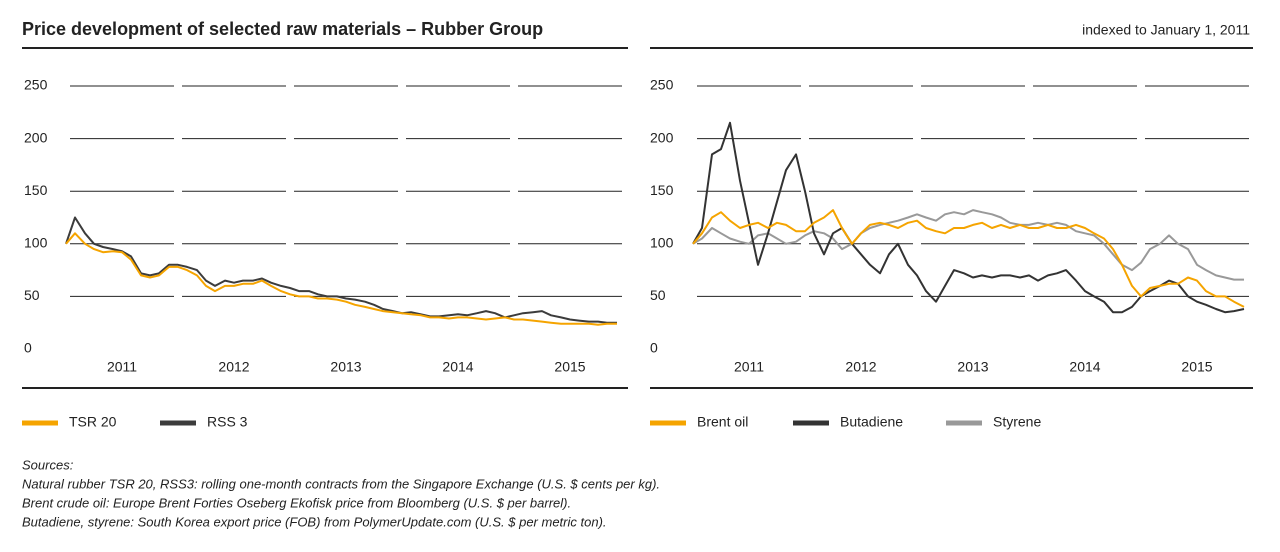 This screenshot has width=1280, height=552. Describe the element at coordinates (1017, 422) in the screenshot. I see `legend-label: Styrene` at that location.